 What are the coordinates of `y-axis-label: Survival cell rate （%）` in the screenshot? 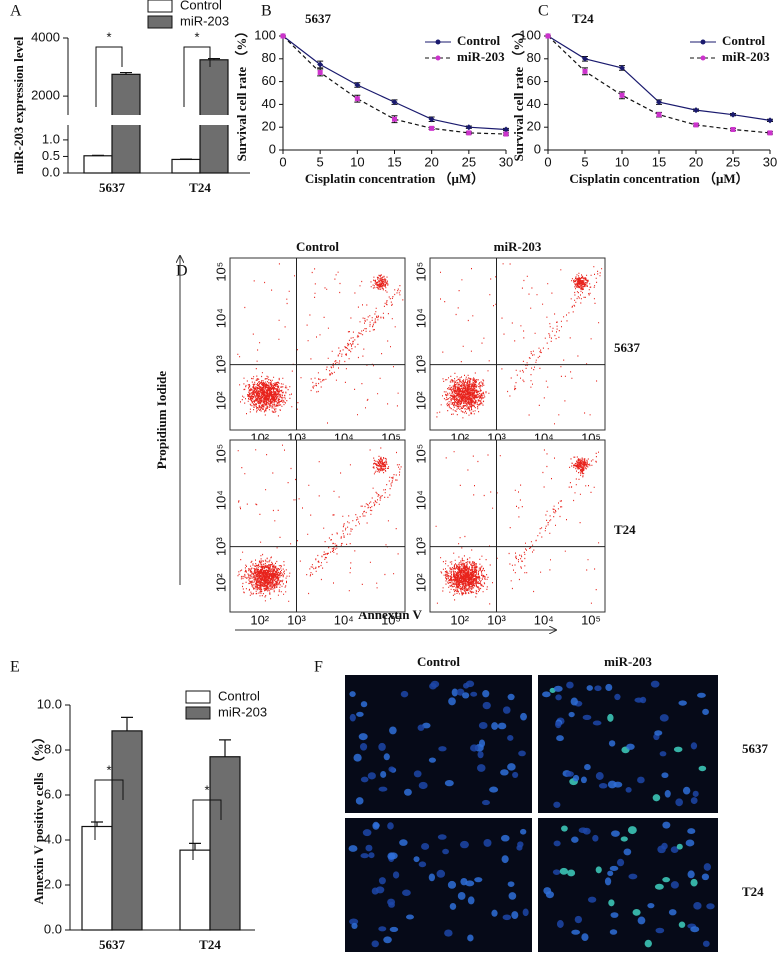 It's located at (241, 93).